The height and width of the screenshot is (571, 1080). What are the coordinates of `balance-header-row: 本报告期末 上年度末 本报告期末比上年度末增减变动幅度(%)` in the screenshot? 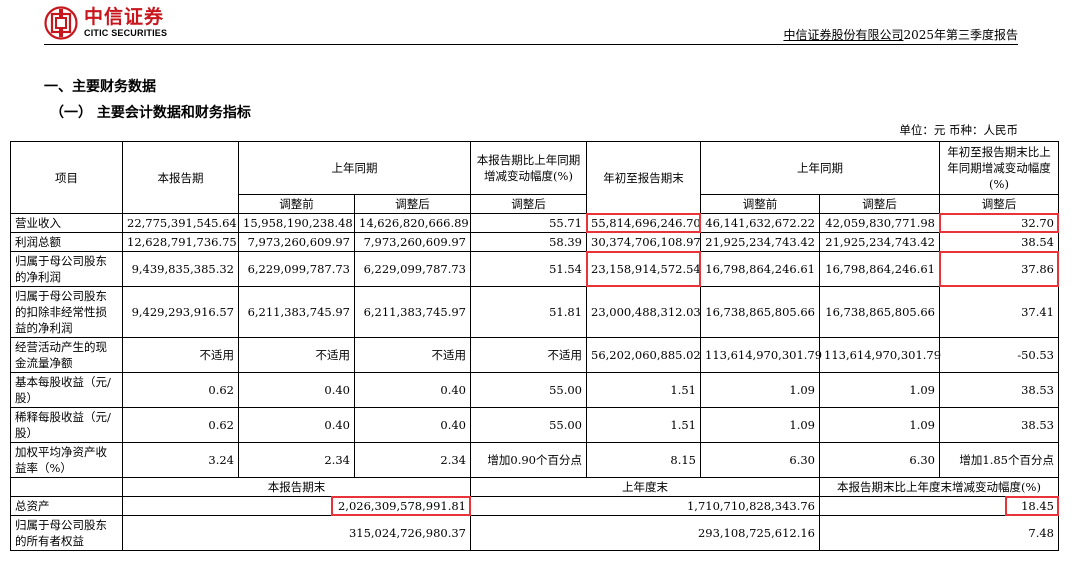 It's located at (534, 487).